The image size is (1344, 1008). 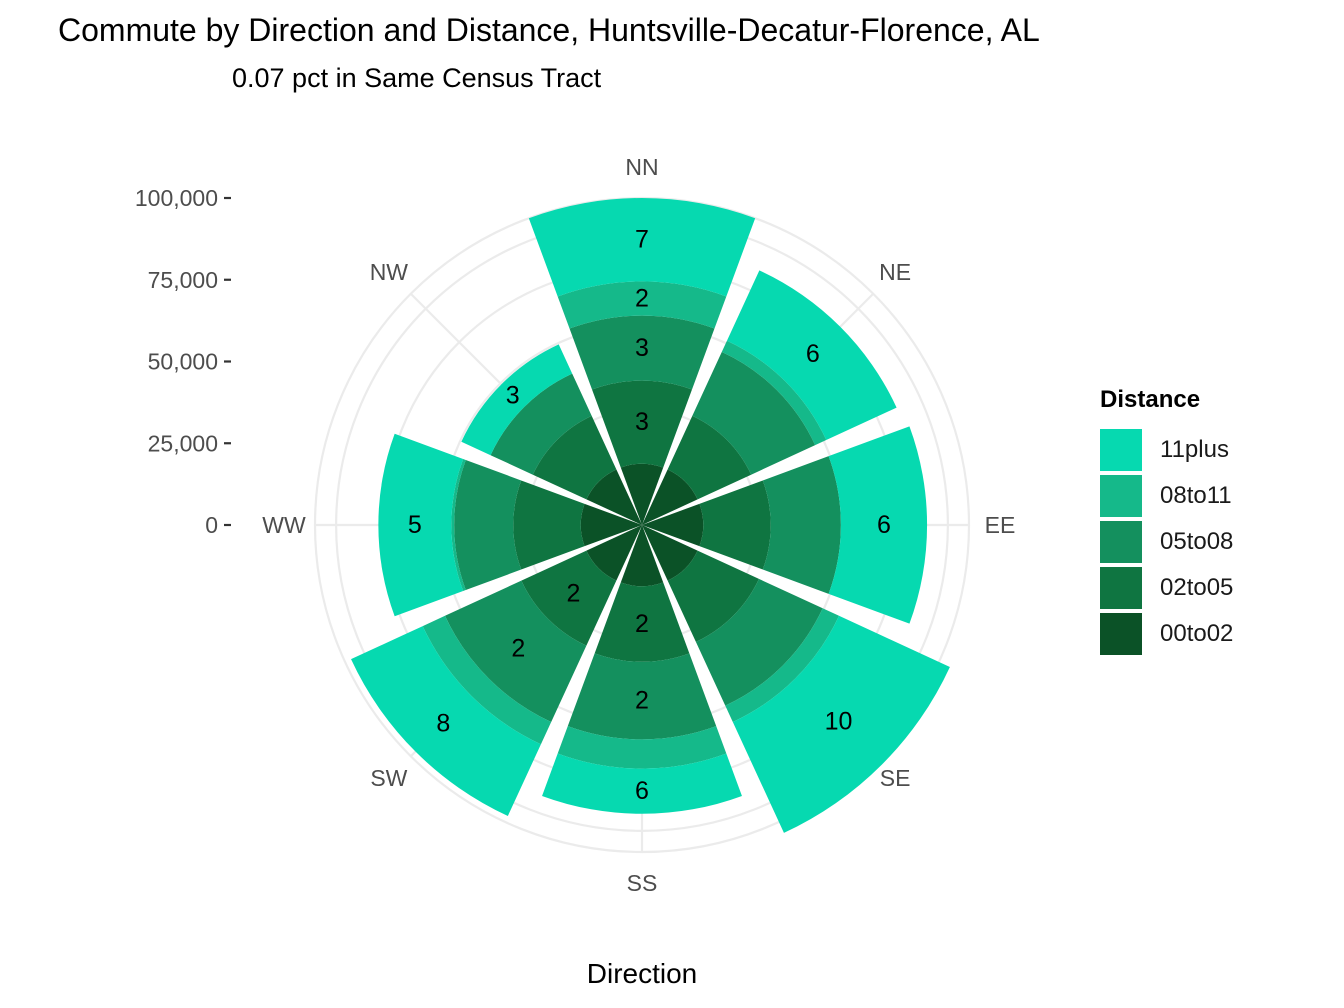 I want to click on legend-items: 11plus 08to11 05to08 02to05 00to02, so click(x=1166, y=542).